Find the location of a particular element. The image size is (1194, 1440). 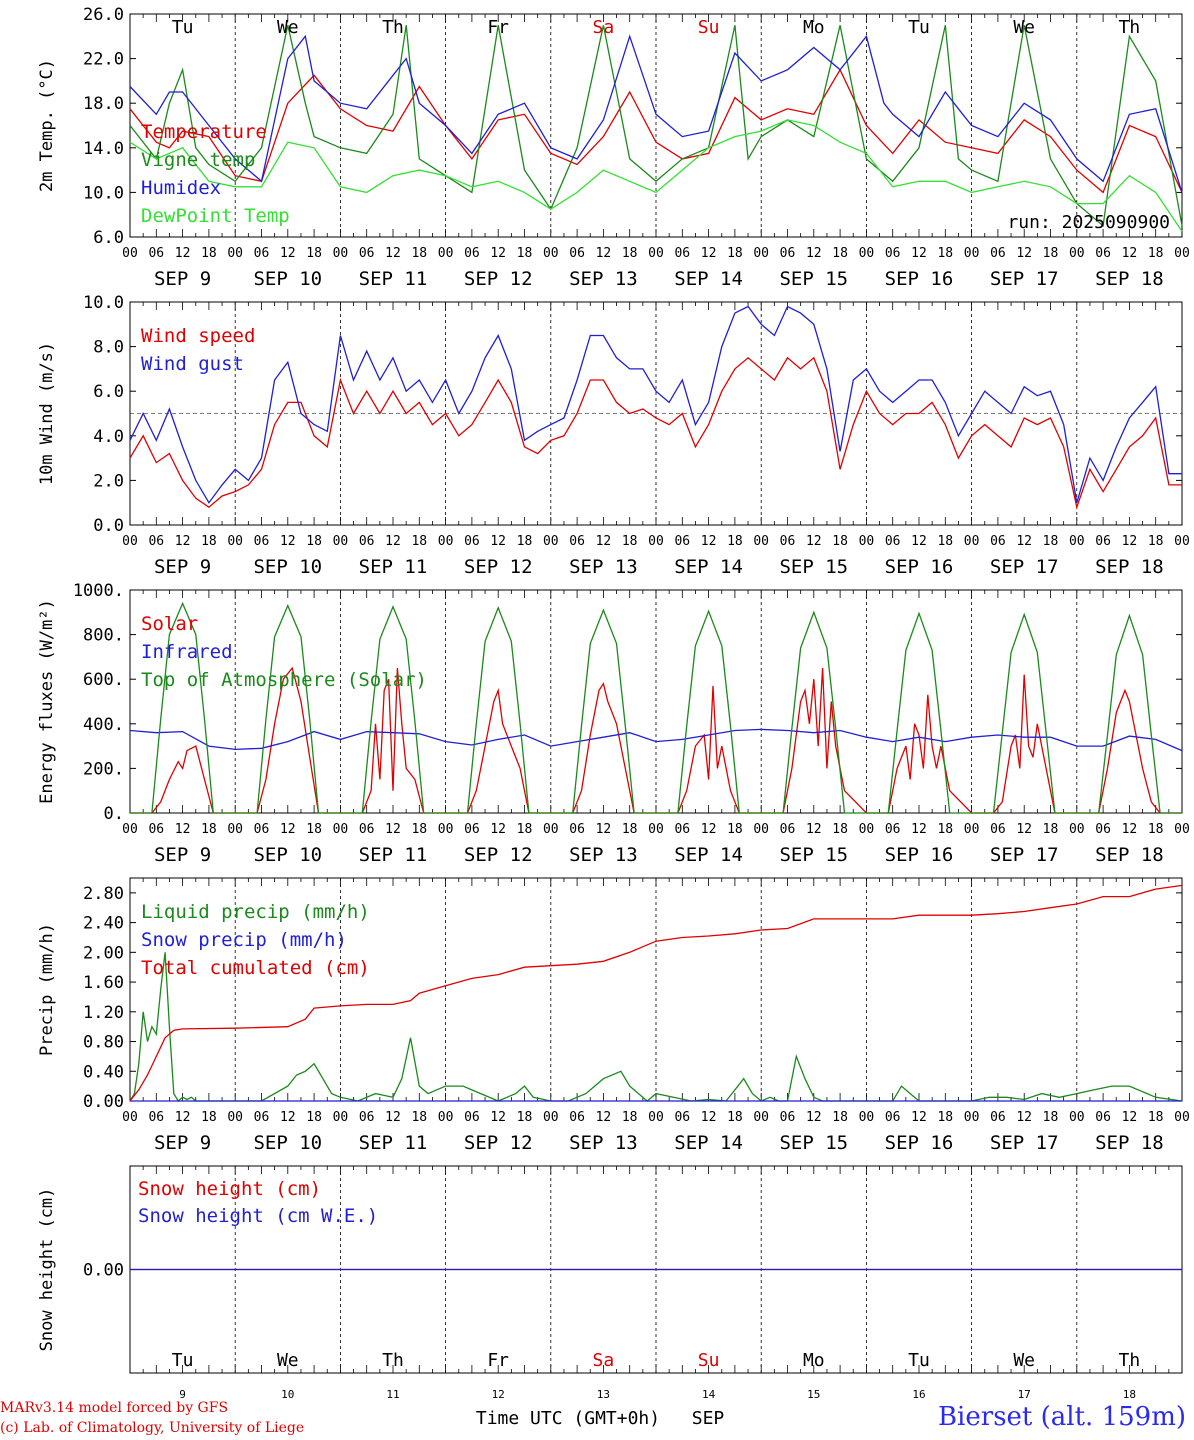

day-number-label: 18 is located at coordinates (1129, 1394).